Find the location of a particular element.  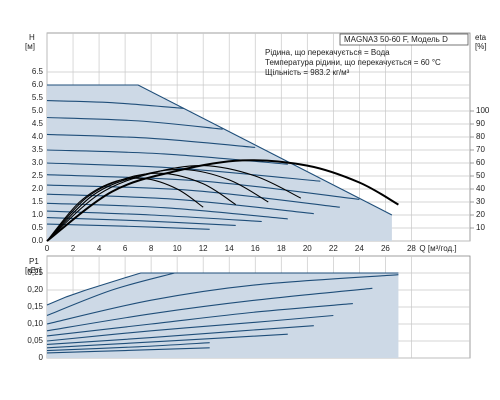

y2-tick-label: 10 is located at coordinates (480, 227).